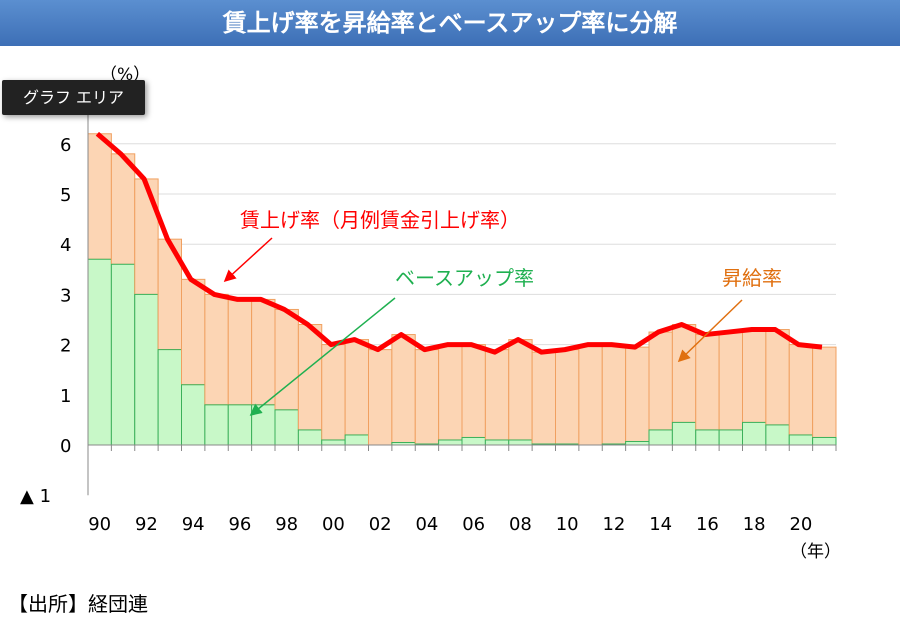  I want to click on x-axis-unit: （年）, so click(815, 552).